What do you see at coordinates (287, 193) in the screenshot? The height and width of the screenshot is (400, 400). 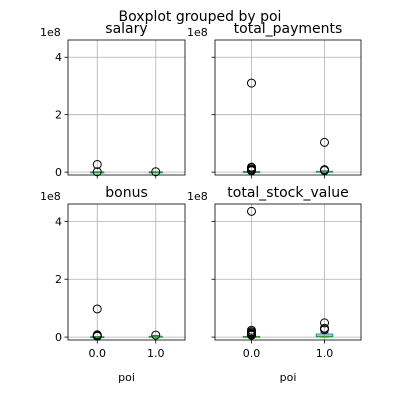 I see `panel-title: total_stock_value` at bounding box center [287, 193].